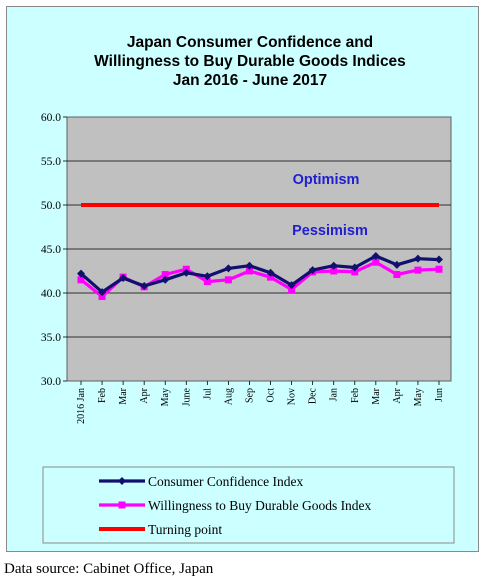  Describe the element at coordinates (249, 395) in the screenshot. I see `x-tick-label: Sep` at that location.